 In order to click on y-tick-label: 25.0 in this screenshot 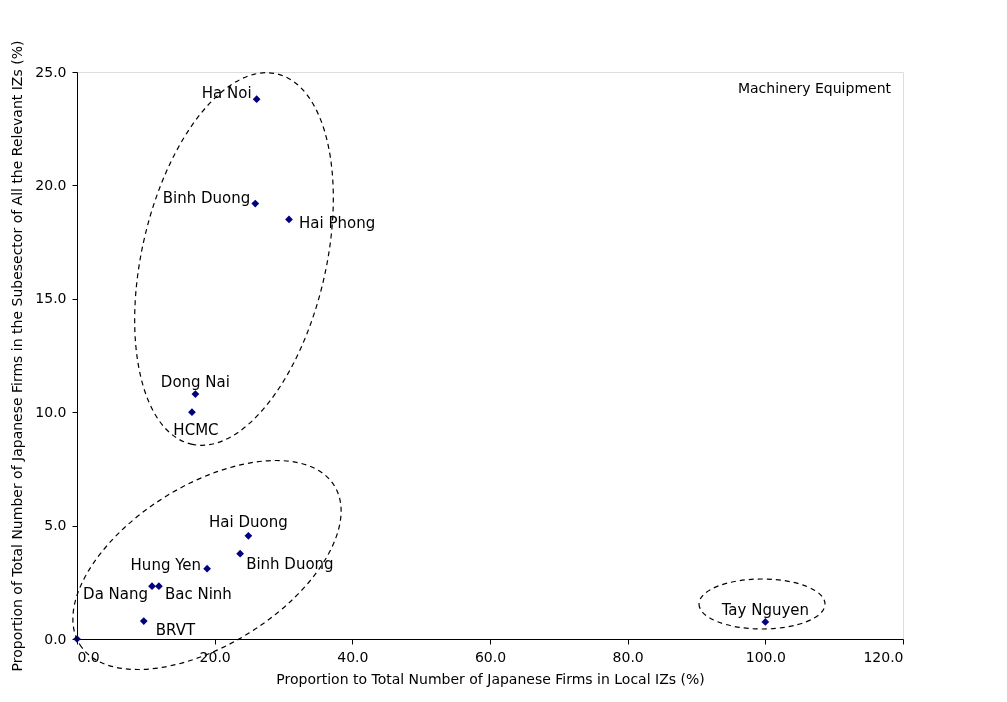, I will do `click(51, 71)`.